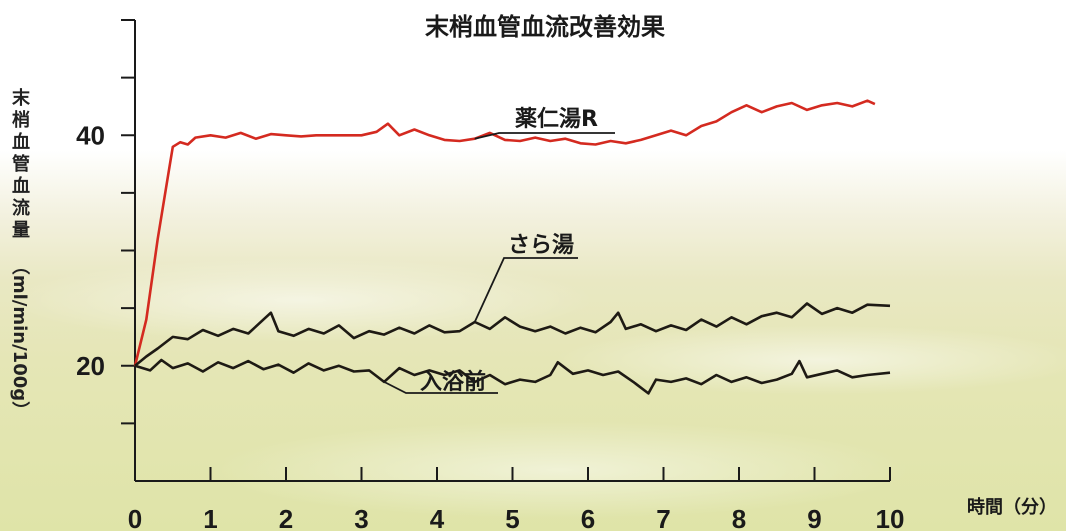 The image size is (1066, 531). I want to click on y-axis-label-char: 量, so click(21, 230).